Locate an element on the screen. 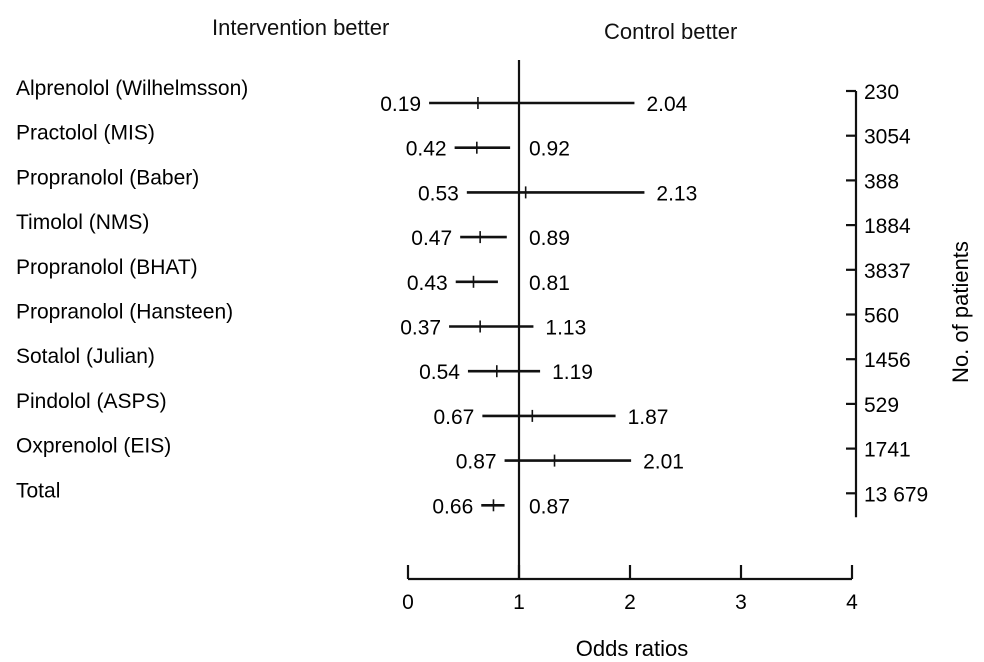 This screenshot has height=662, width=984. right-axis-label: No. of patients is located at coordinates (960, 312).